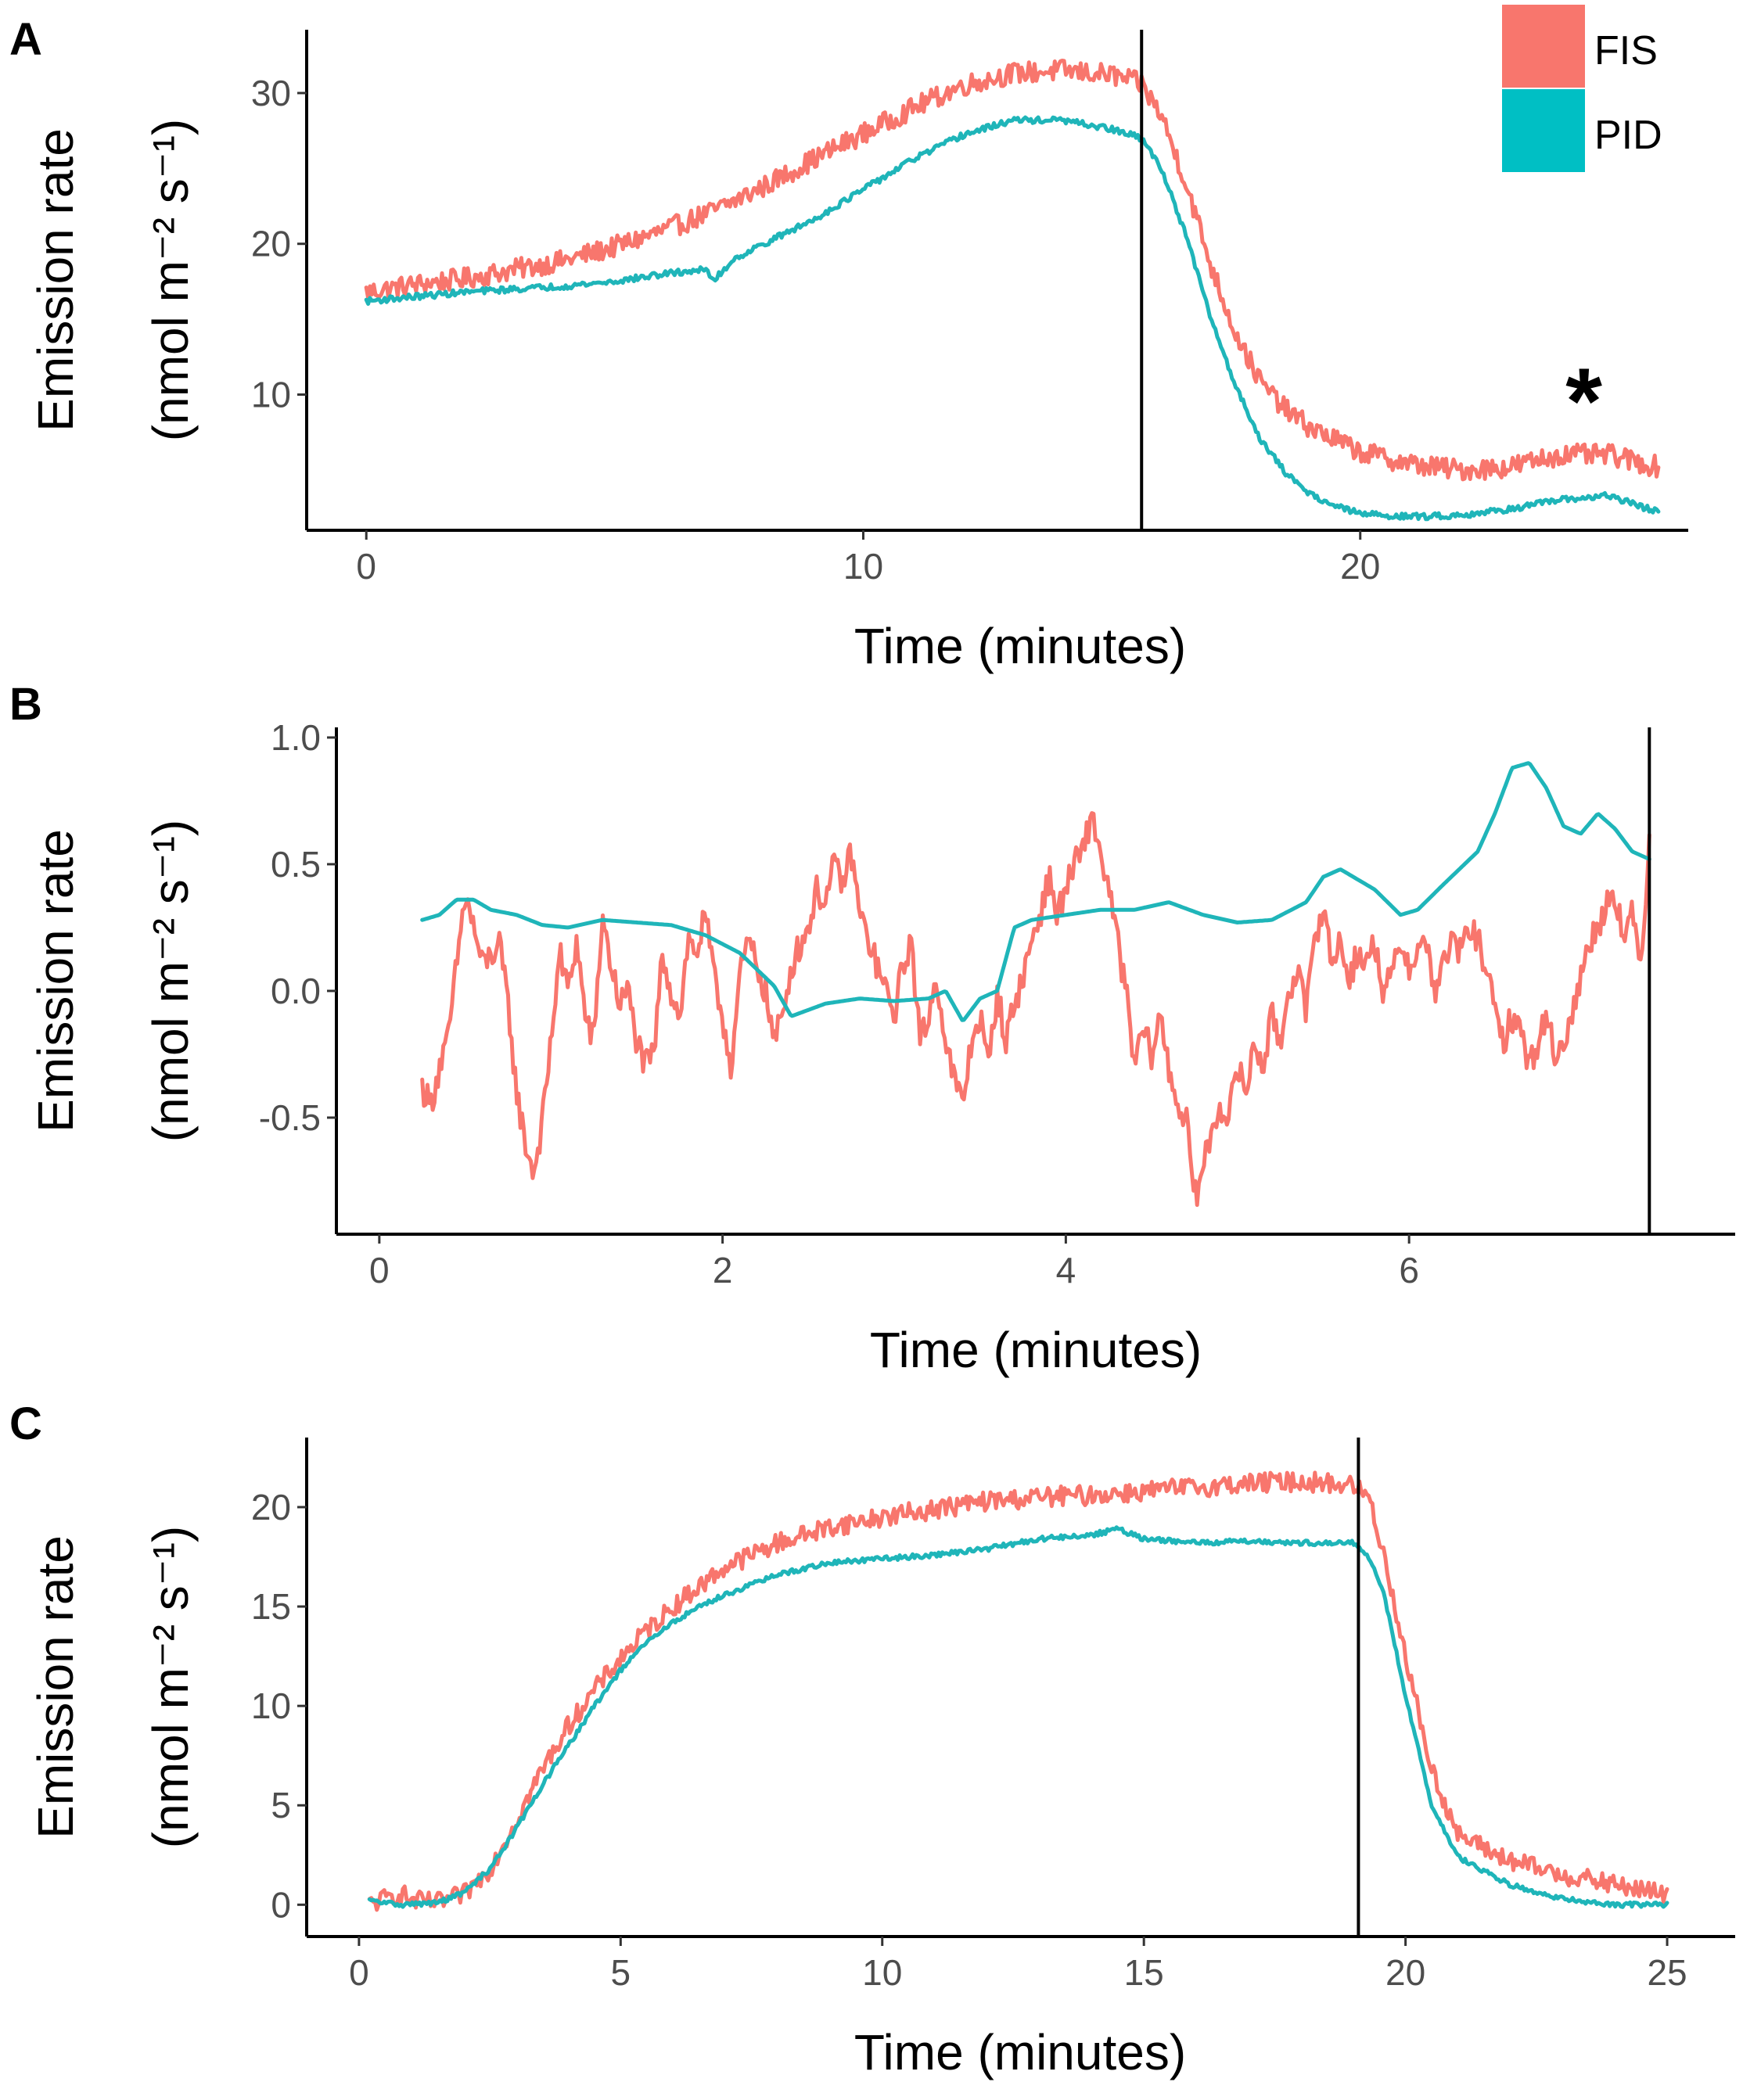 The image size is (1743, 2100). What do you see at coordinates (621, 1972) in the screenshot?
I see `x-tick-label: 5` at bounding box center [621, 1972].